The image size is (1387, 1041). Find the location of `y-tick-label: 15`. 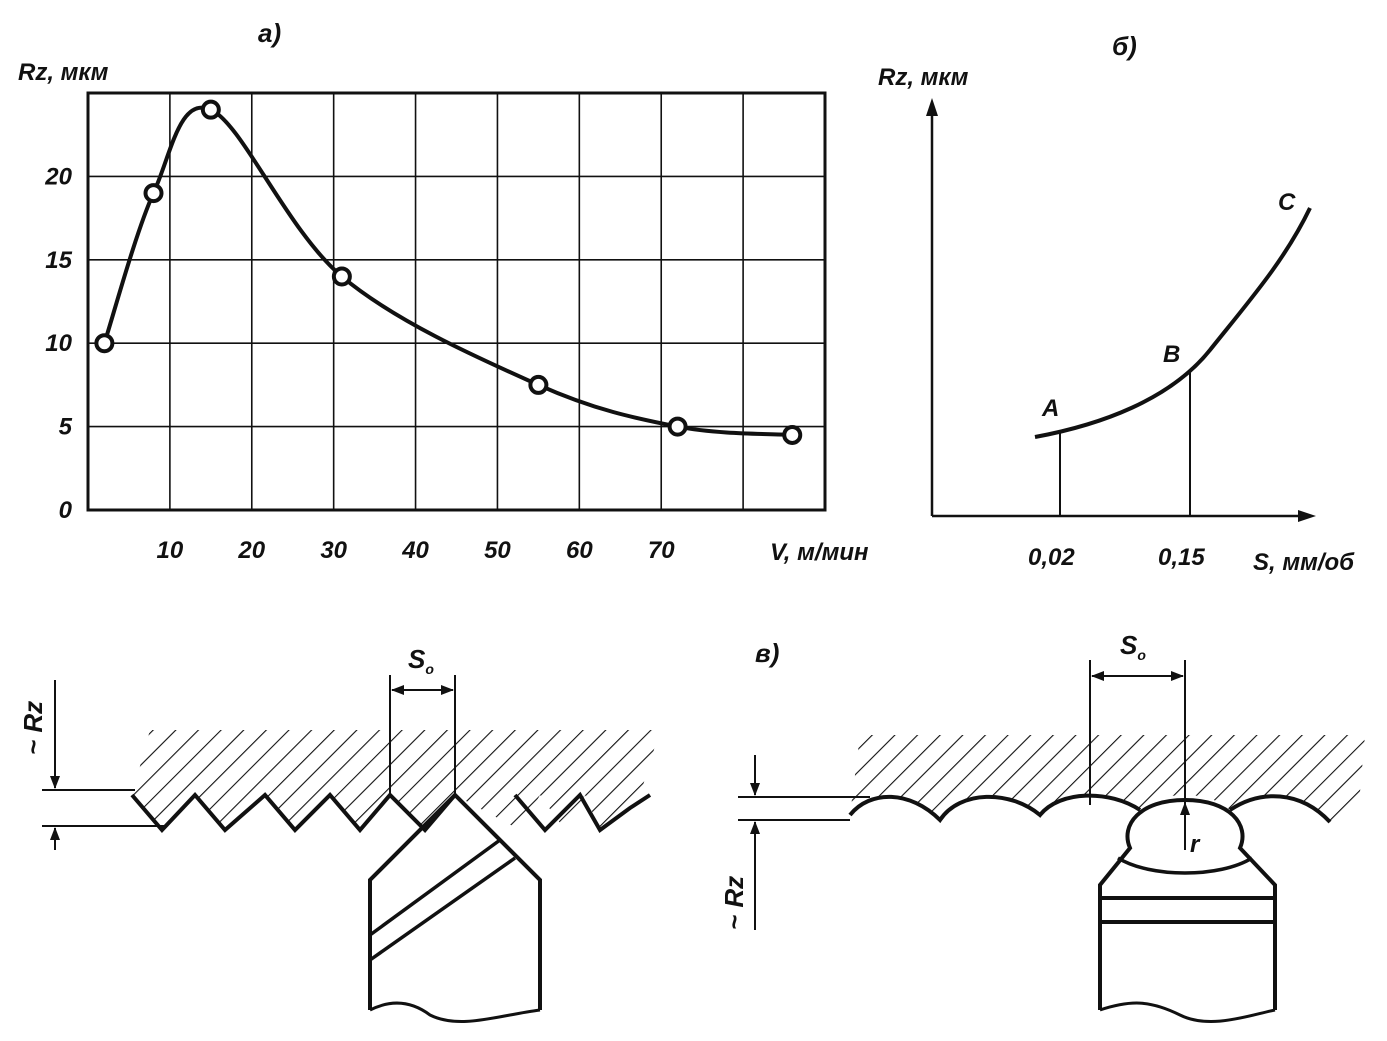

y-tick-label: 15 is located at coordinates (58, 260).